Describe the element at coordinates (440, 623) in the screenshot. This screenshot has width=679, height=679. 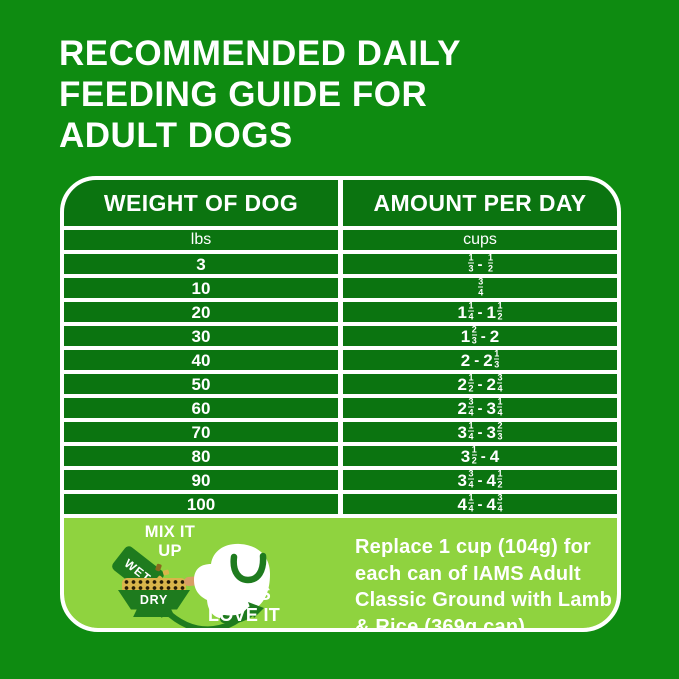
I see `replace-note-line4: & Rice (369g can)` at that location.